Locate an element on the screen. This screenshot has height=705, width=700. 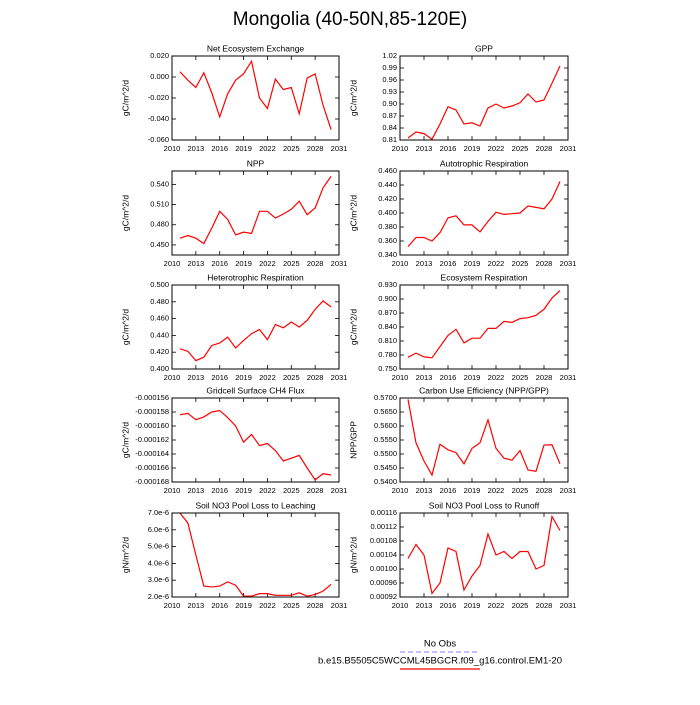
panel-title: Ecosystem Respiration is located at coordinates (484, 277).